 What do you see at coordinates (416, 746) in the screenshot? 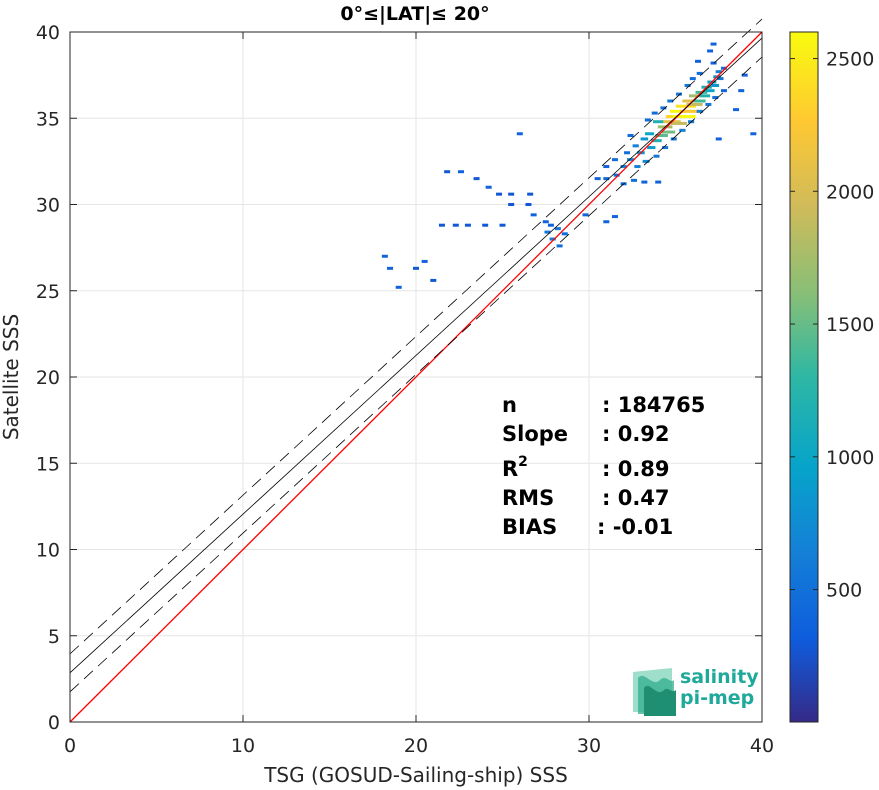
I see `x-tick-label: 20` at bounding box center [416, 746].